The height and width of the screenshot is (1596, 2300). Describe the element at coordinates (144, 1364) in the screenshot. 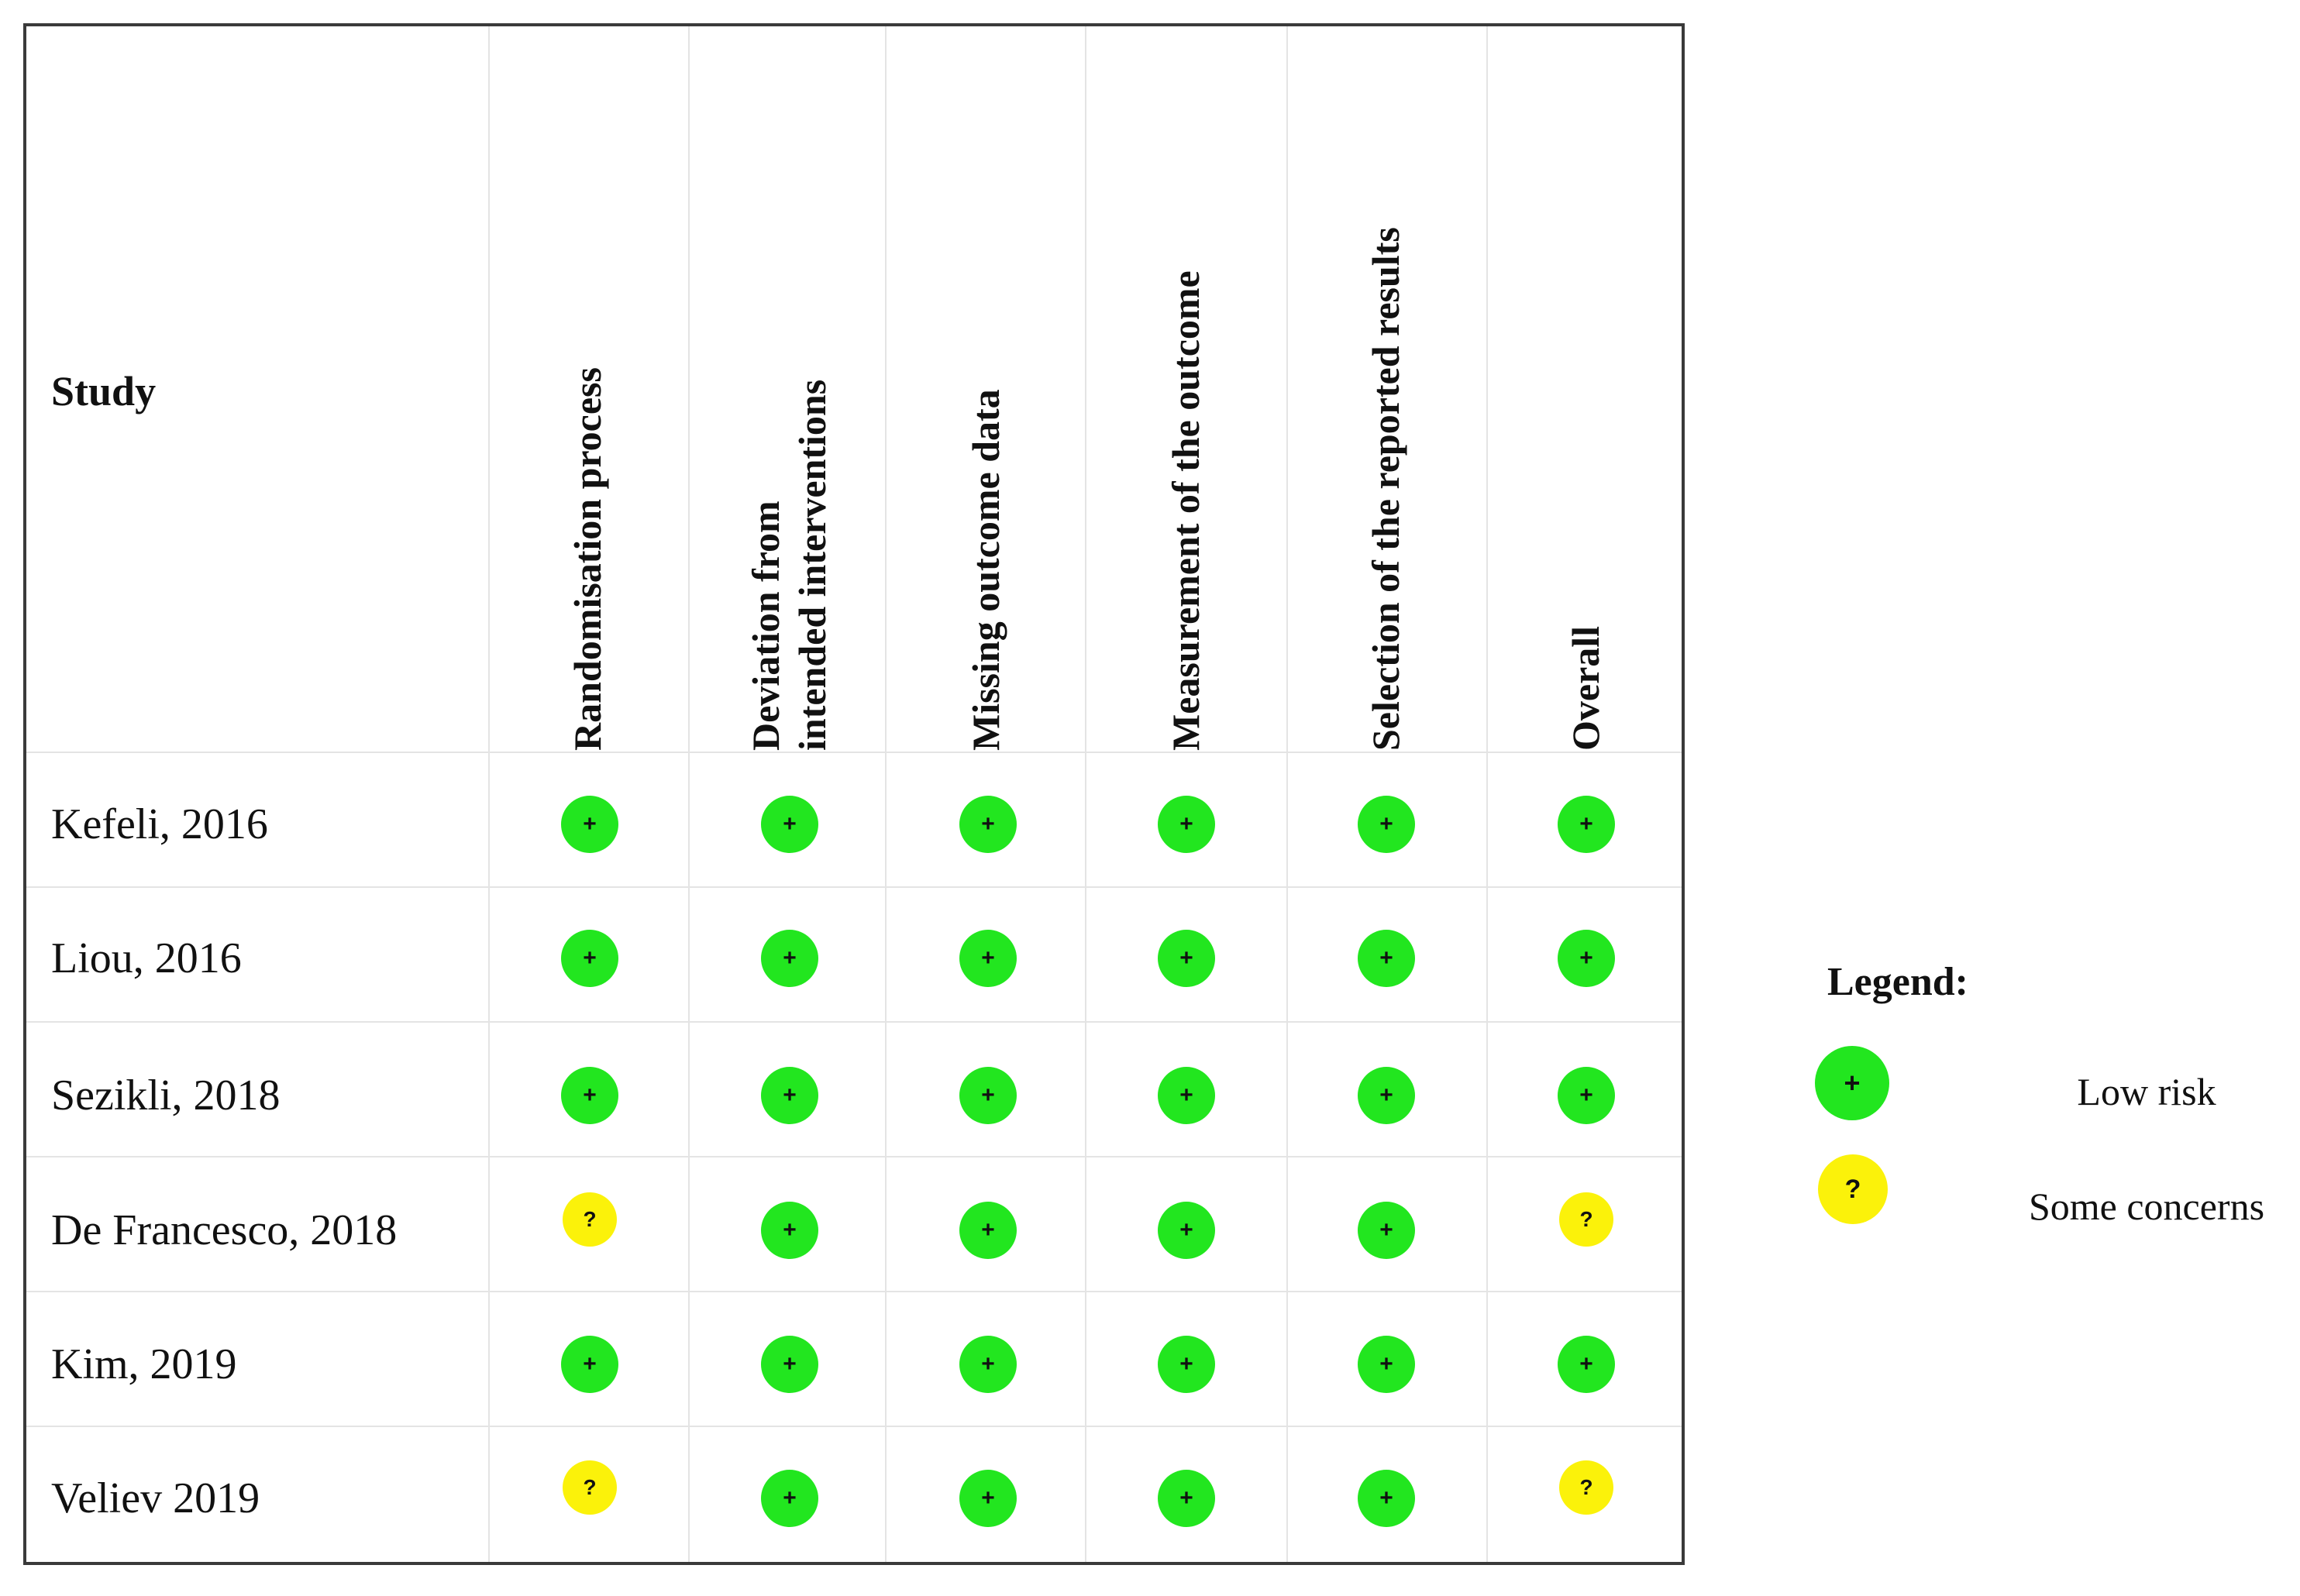

I see `study-name: Kim, 2019` at that location.